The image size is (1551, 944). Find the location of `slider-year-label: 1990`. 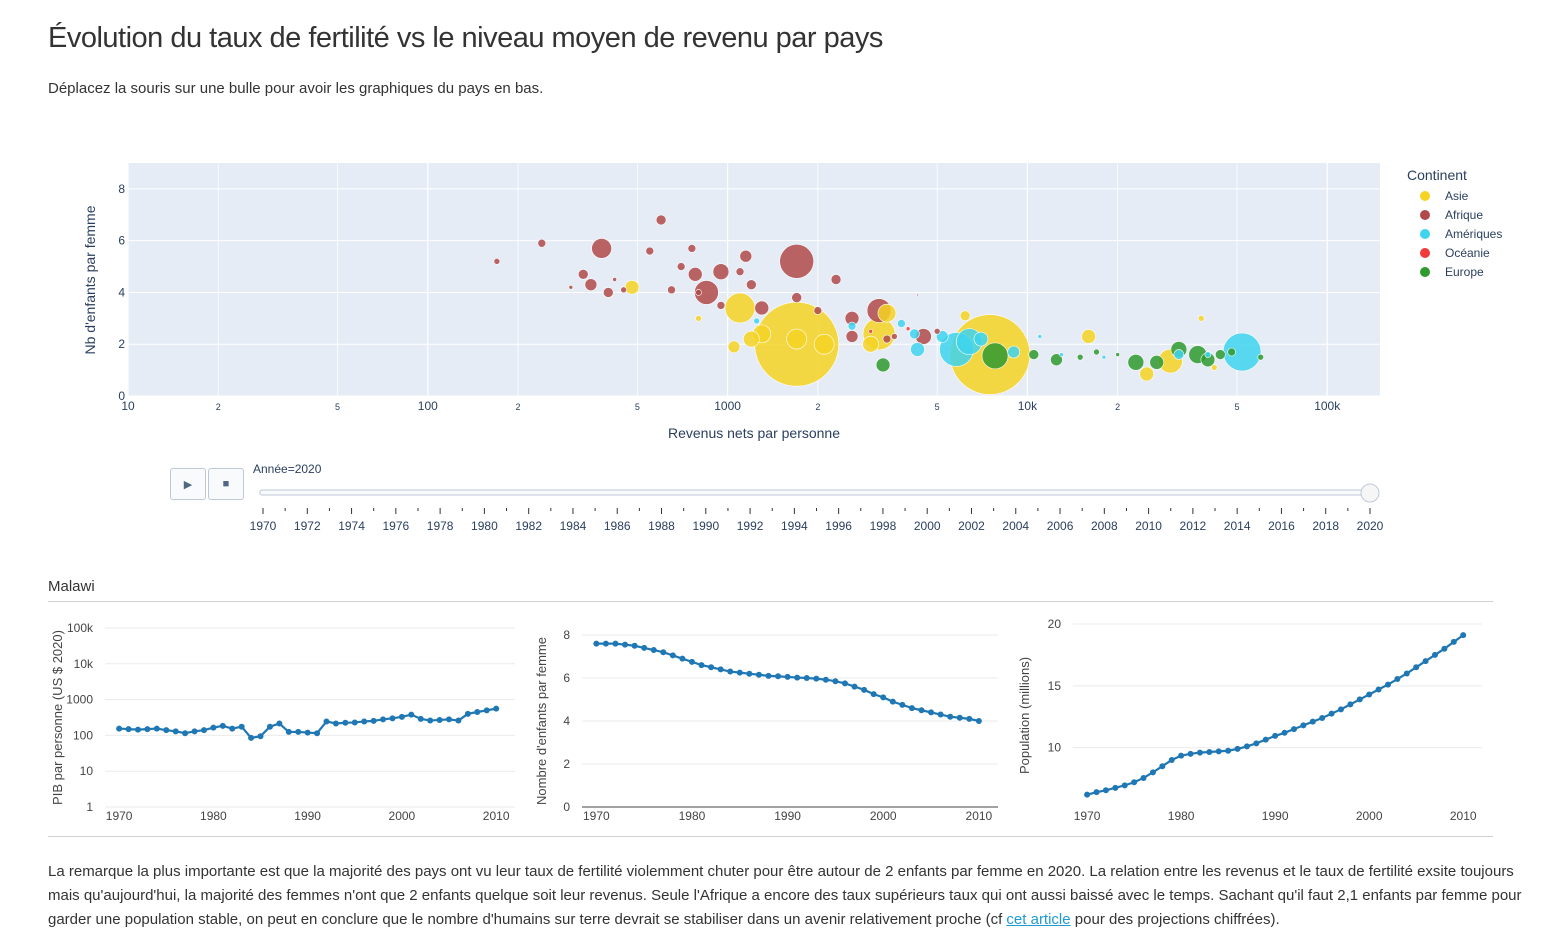

slider-year-label: 1990 is located at coordinates (705, 526).